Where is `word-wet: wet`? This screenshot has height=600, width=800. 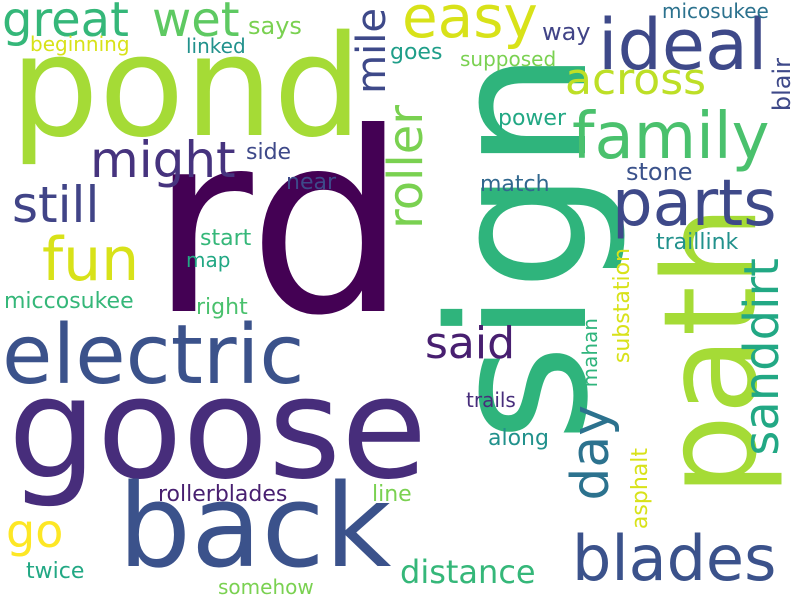
word-wet: wet is located at coordinates (196, 24).